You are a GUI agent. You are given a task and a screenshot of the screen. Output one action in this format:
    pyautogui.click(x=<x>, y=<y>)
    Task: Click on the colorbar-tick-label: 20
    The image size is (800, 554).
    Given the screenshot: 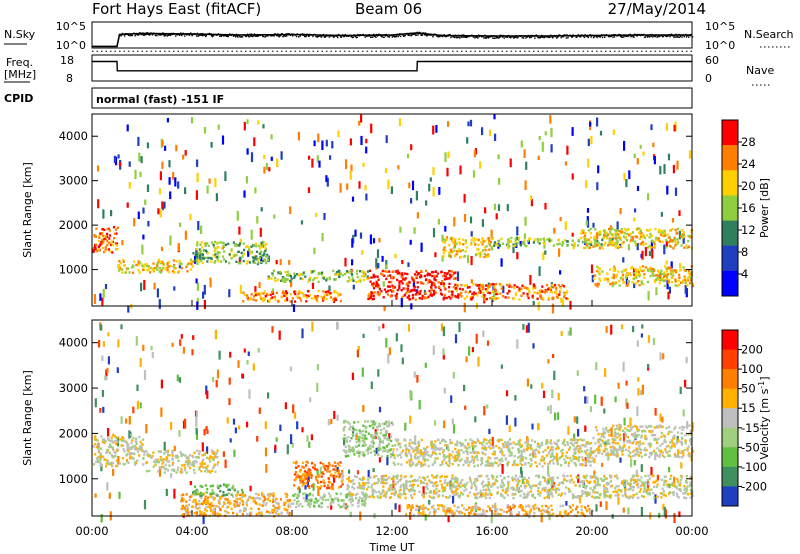 What is the action you would take?
    pyautogui.click(x=748, y=186)
    